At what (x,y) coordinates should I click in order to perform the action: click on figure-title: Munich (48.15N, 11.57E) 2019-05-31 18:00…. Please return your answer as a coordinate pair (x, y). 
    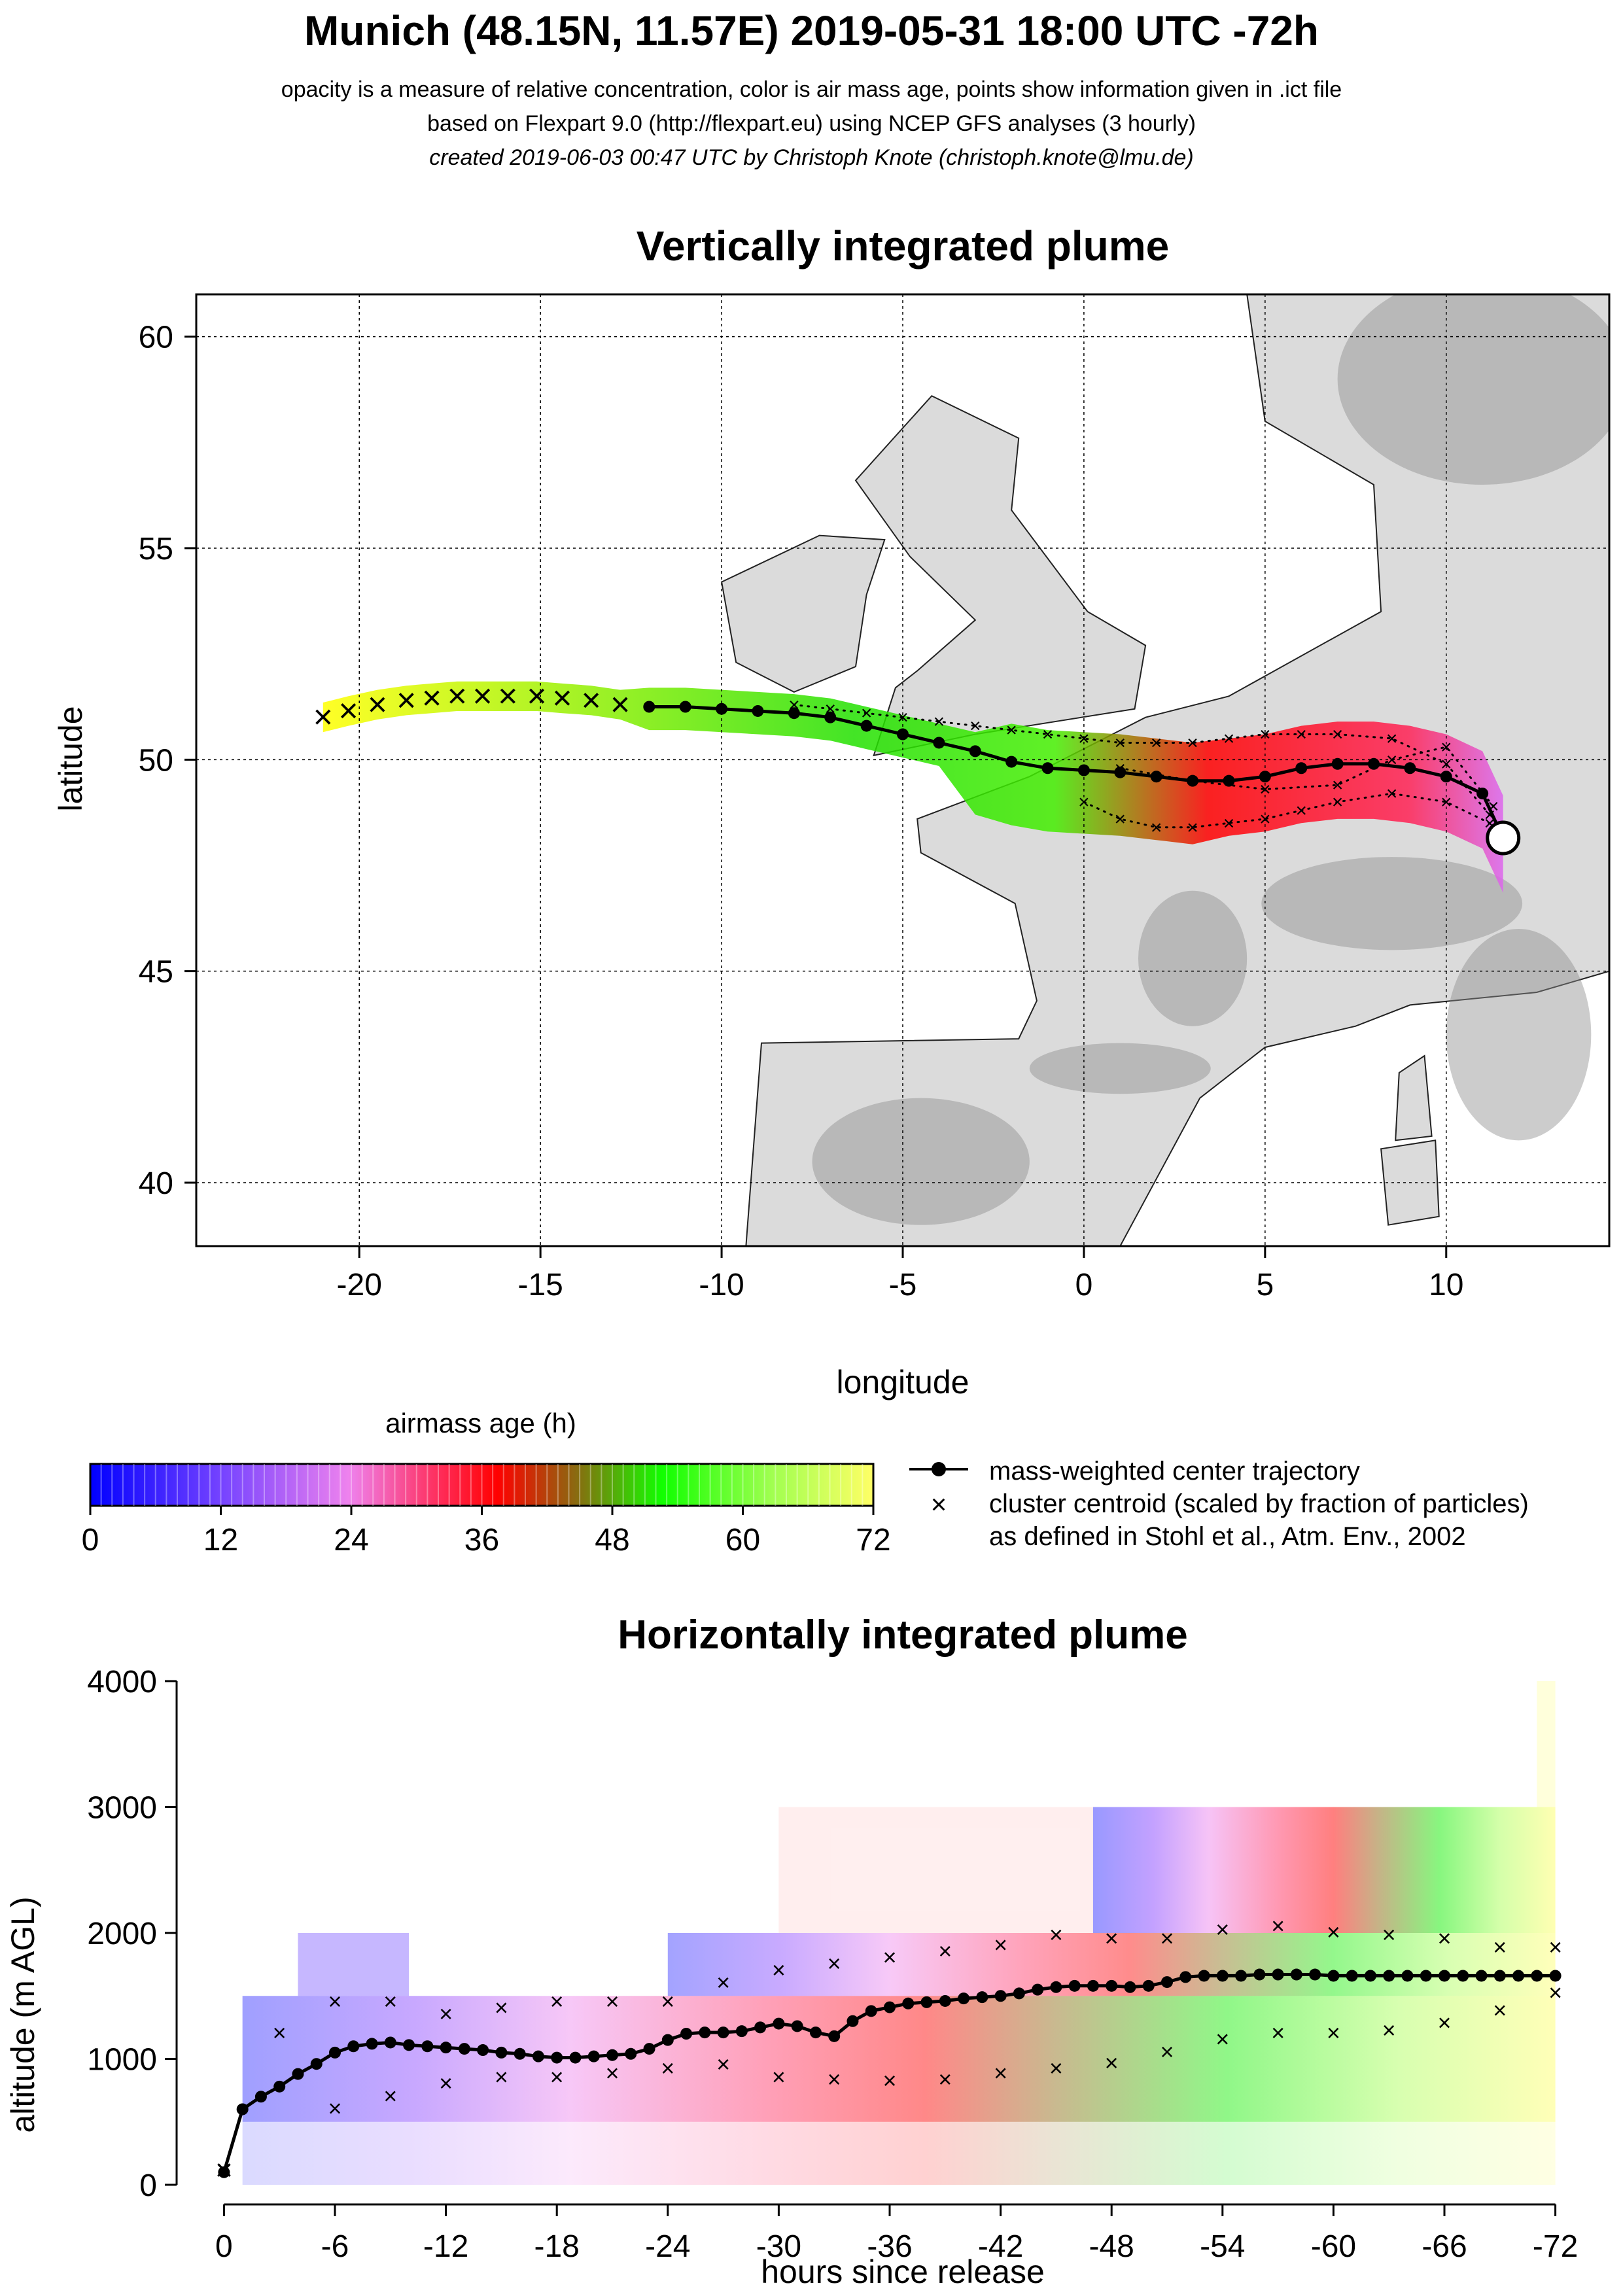
    Looking at the image, I should click on (812, 30).